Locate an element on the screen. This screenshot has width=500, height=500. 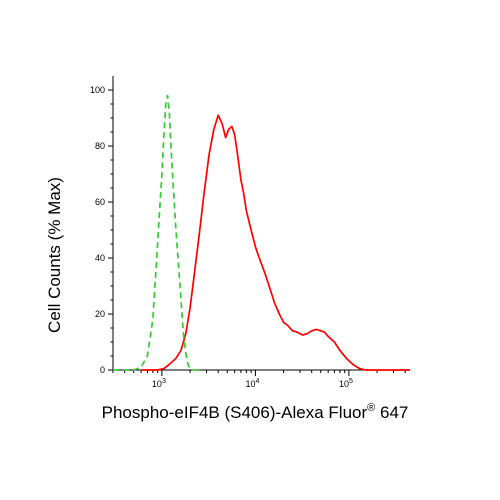
x-tick-label-exponent: 3 is located at coordinates (164, 381).